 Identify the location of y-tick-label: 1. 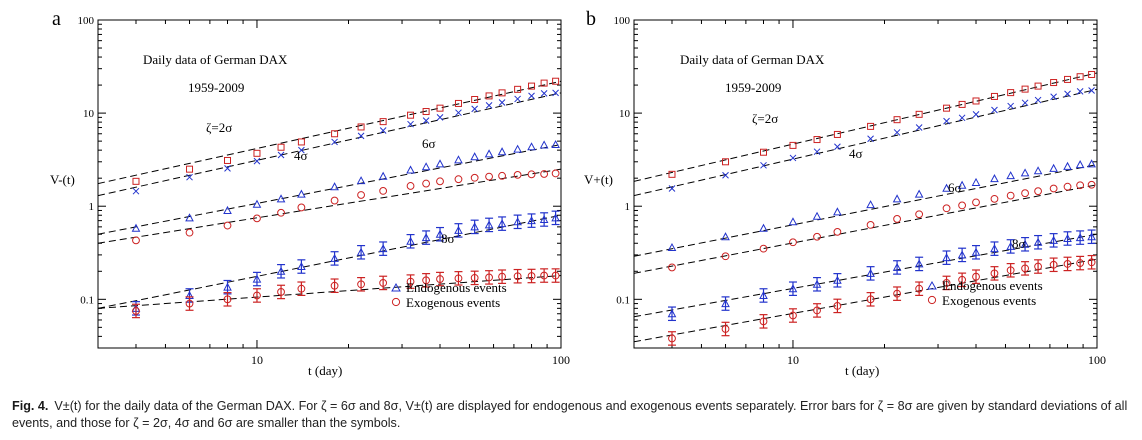
(92, 207).